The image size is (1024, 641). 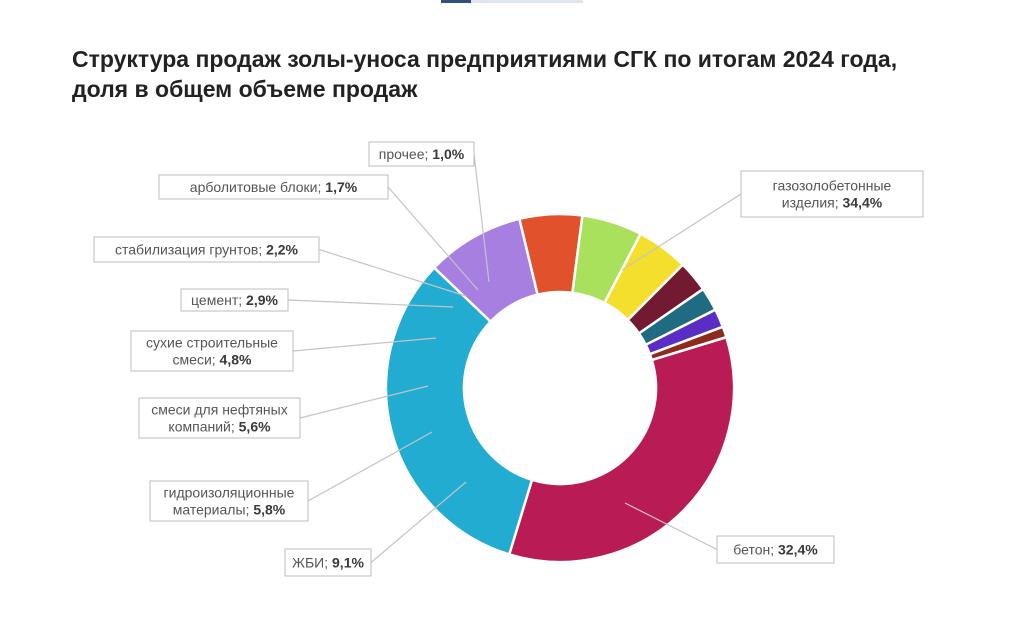 What do you see at coordinates (348, 563) in the screenshot?
I see `label-value-2: 9,1%` at bounding box center [348, 563].